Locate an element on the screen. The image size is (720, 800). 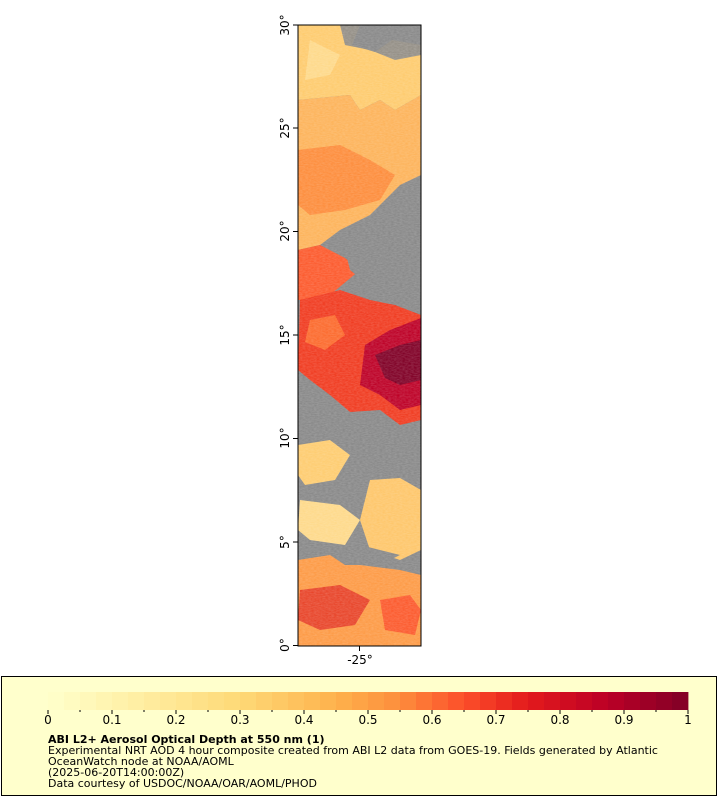
colorbar-label-0.9: 0.9 is located at coordinates (623, 720).